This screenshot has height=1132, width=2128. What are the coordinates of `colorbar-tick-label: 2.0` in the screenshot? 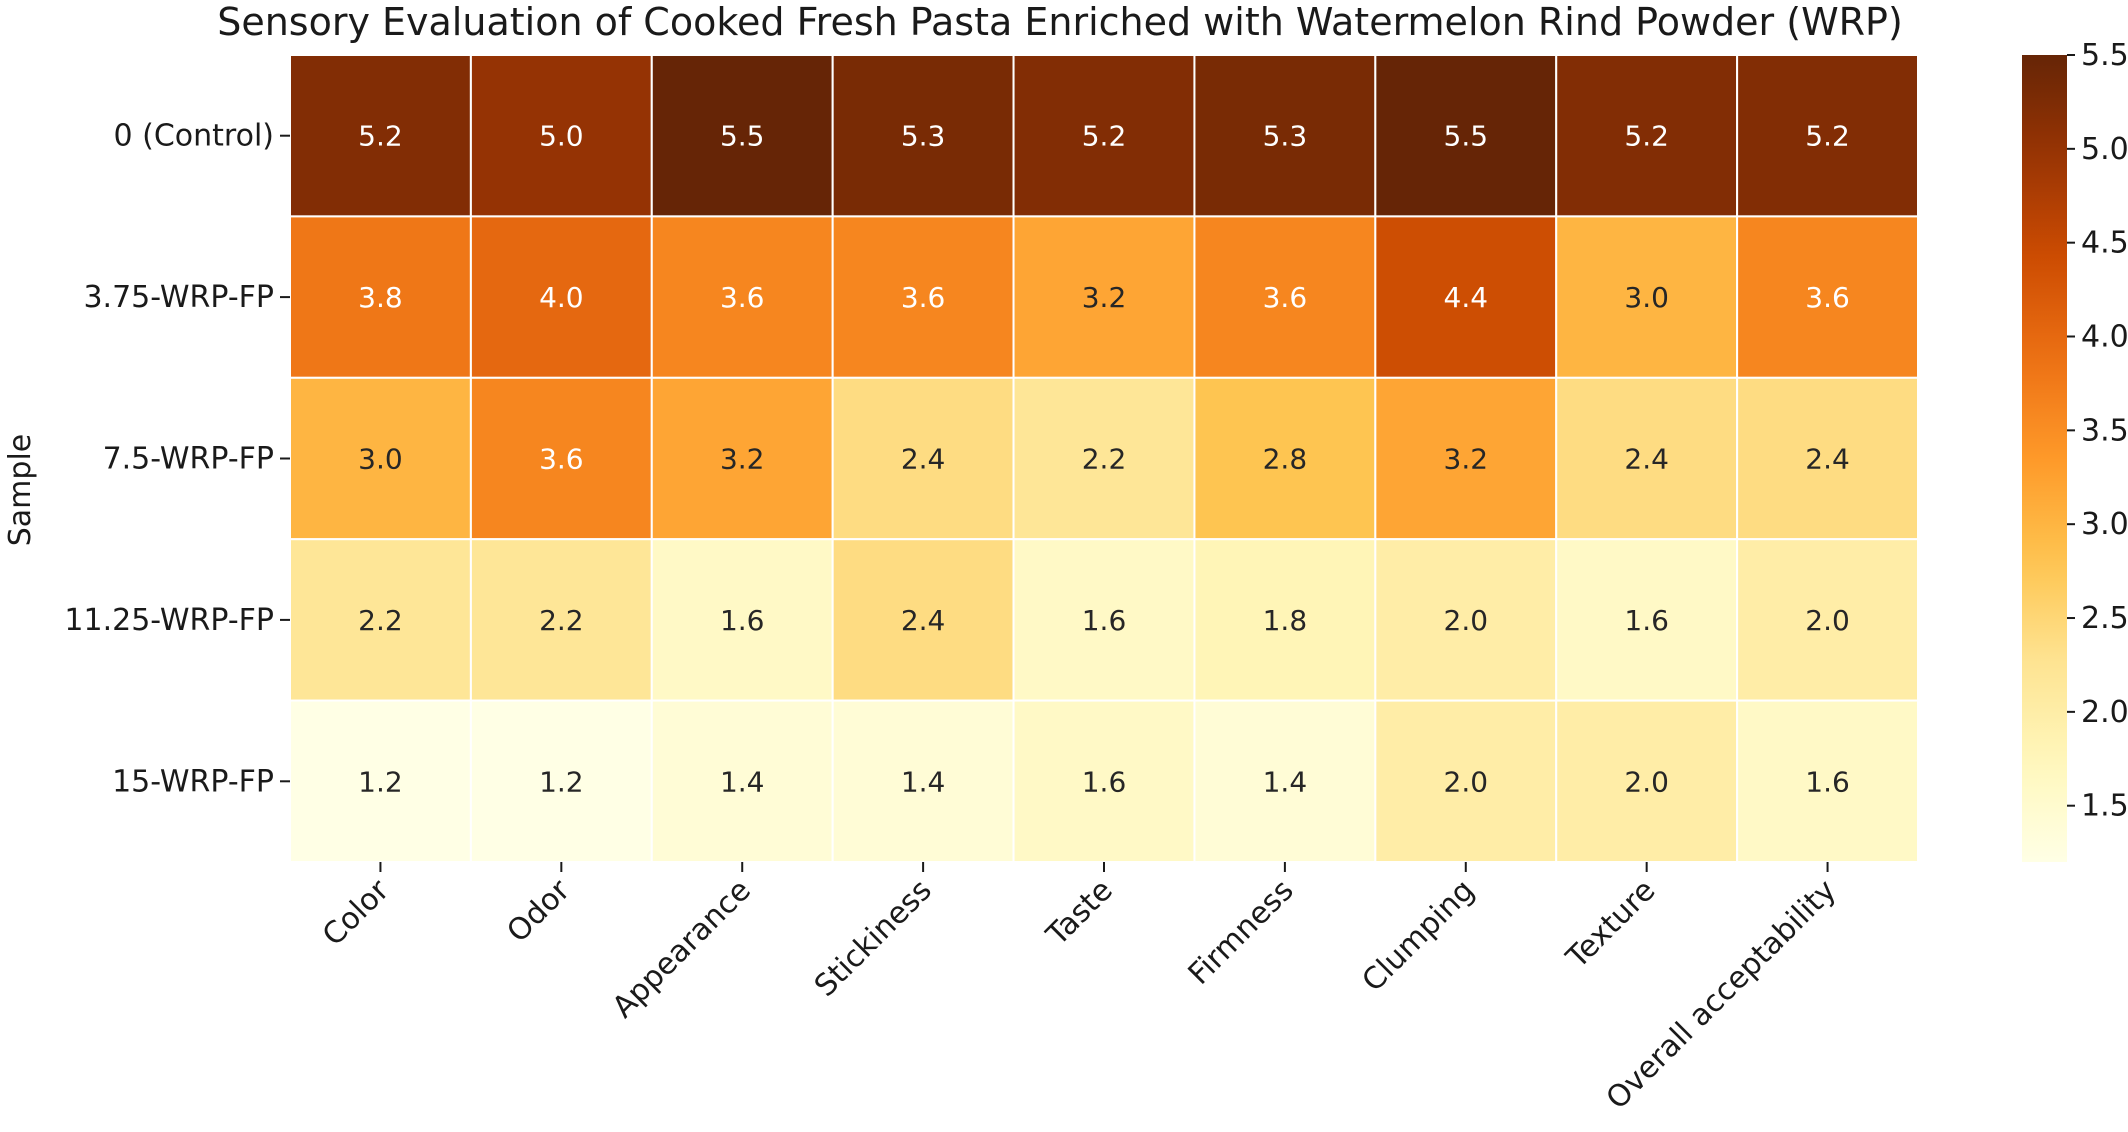 It's located at (2104, 712).